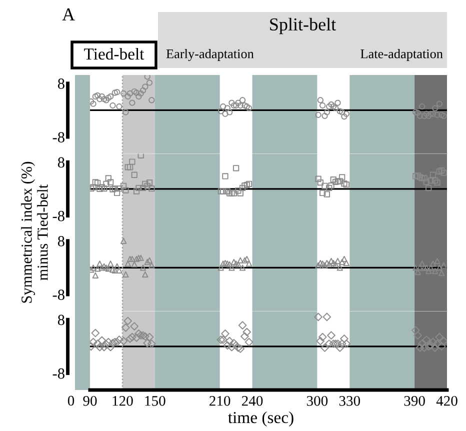 This screenshot has width=466, height=431. What do you see at coordinates (68, 14) in the screenshot?
I see `chart-title: A` at bounding box center [68, 14].